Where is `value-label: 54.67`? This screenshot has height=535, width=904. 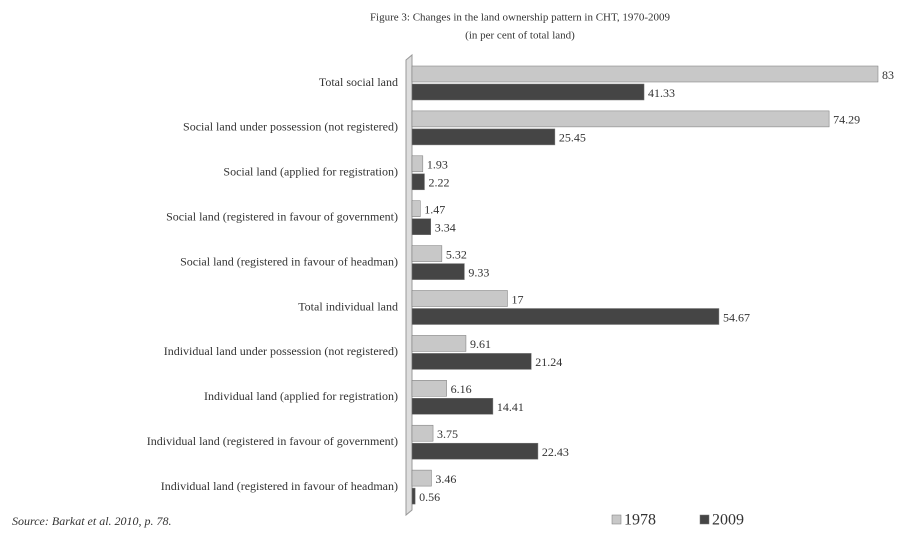
value-label: 54.67 is located at coordinates (736, 317).